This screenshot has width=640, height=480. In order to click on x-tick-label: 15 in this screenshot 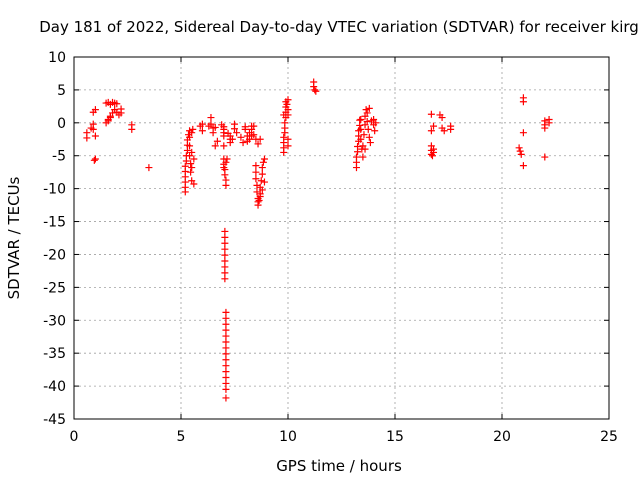, I will do `click(395, 437)`.